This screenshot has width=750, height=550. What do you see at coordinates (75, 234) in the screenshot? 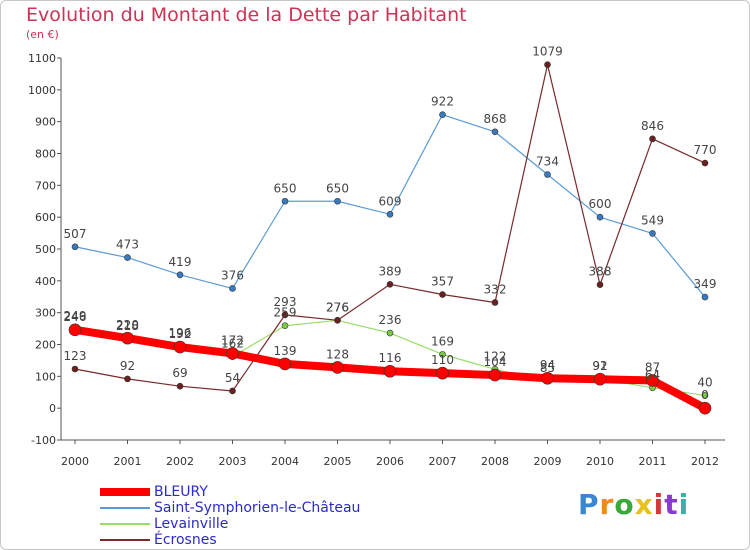
I see `data-label: 507` at bounding box center [75, 234].